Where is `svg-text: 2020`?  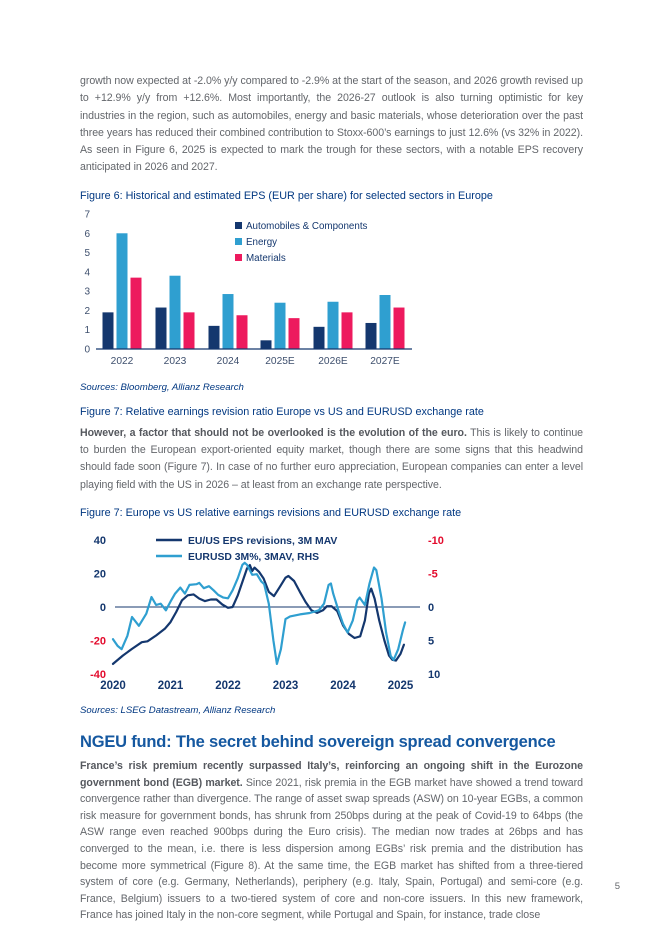 svg-text: 2020 is located at coordinates (113, 686).